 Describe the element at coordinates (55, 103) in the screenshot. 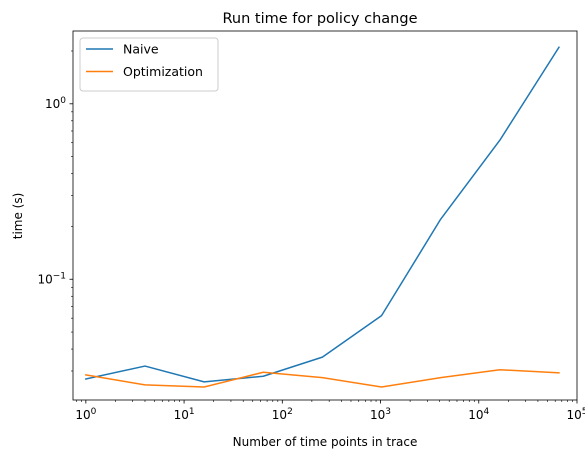

I see `y-tick-label: 10⁰` at that location.